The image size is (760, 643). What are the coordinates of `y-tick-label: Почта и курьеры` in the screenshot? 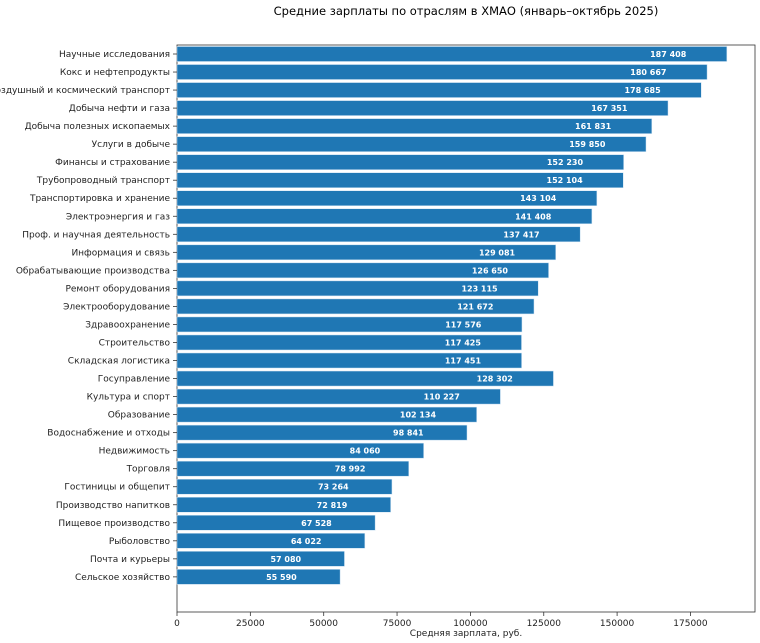 It's located at (130, 560).